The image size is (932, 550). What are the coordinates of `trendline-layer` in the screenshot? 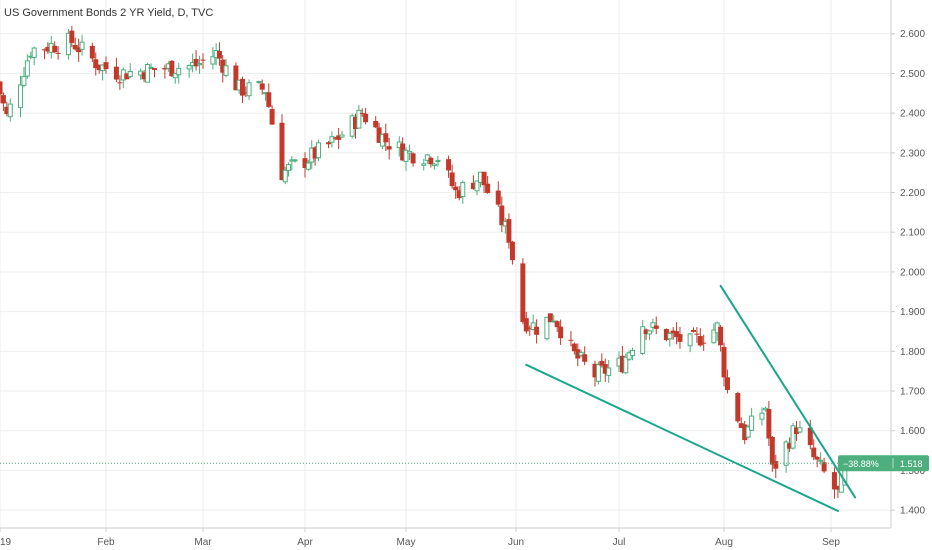 It's located at (691, 398).